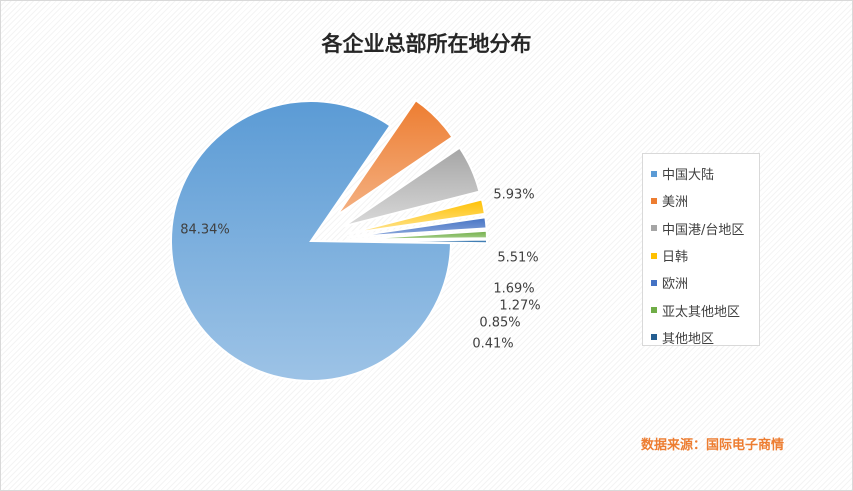 This screenshot has height=491, width=853. I want to click on legend-label: 亚太其他地区, so click(701, 312).